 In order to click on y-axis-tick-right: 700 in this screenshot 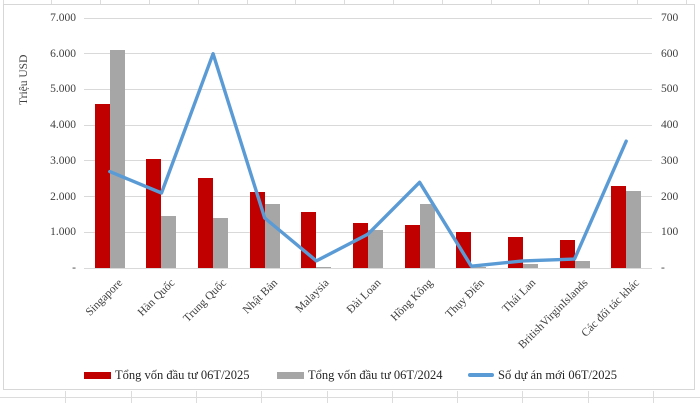, I will do `click(670, 18)`.